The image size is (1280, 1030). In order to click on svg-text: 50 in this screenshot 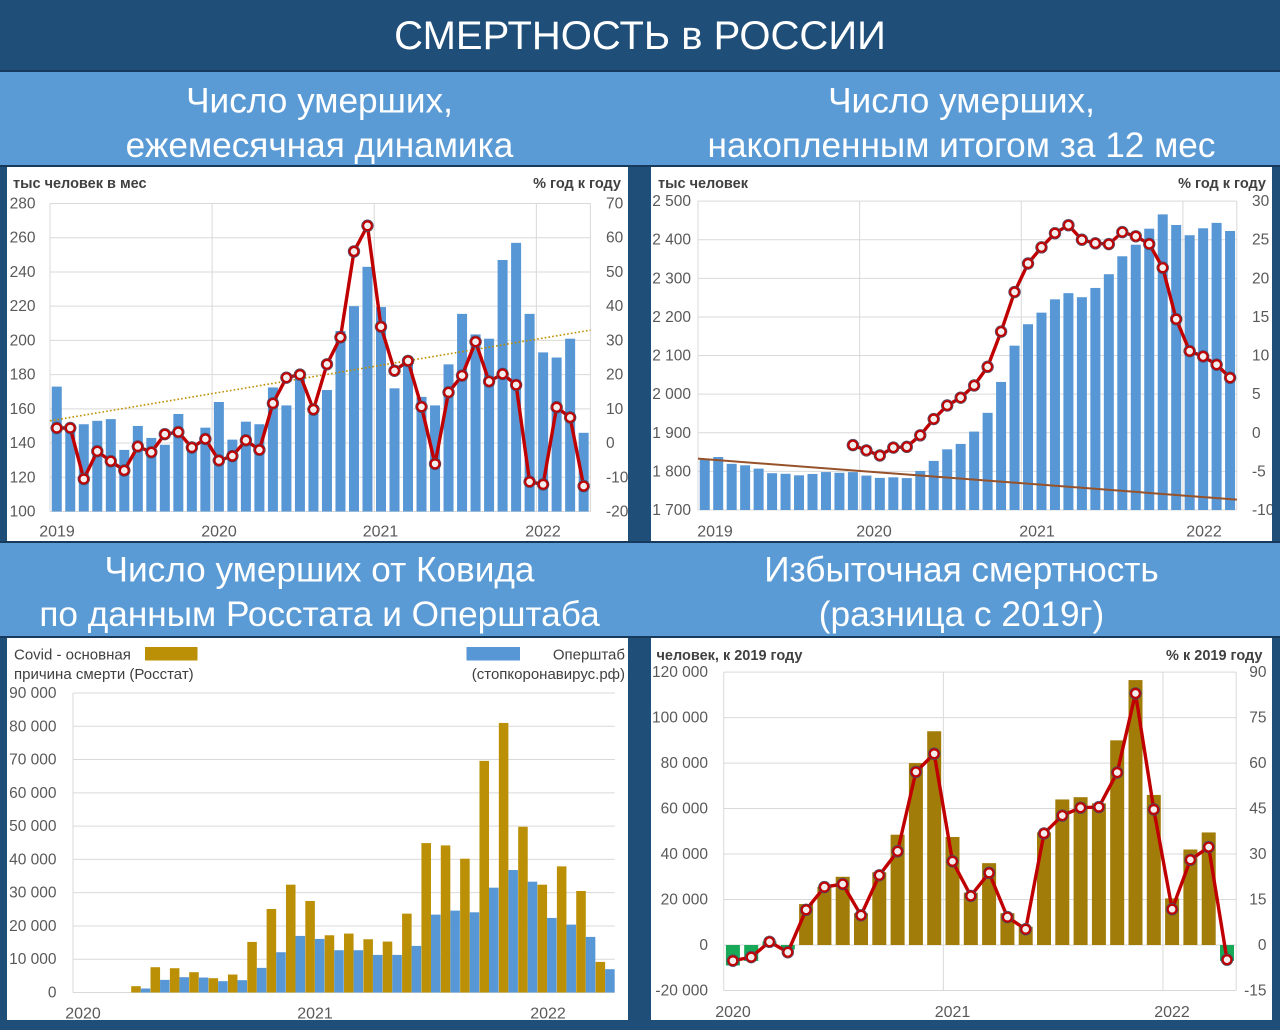, I will do `click(615, 272)`.